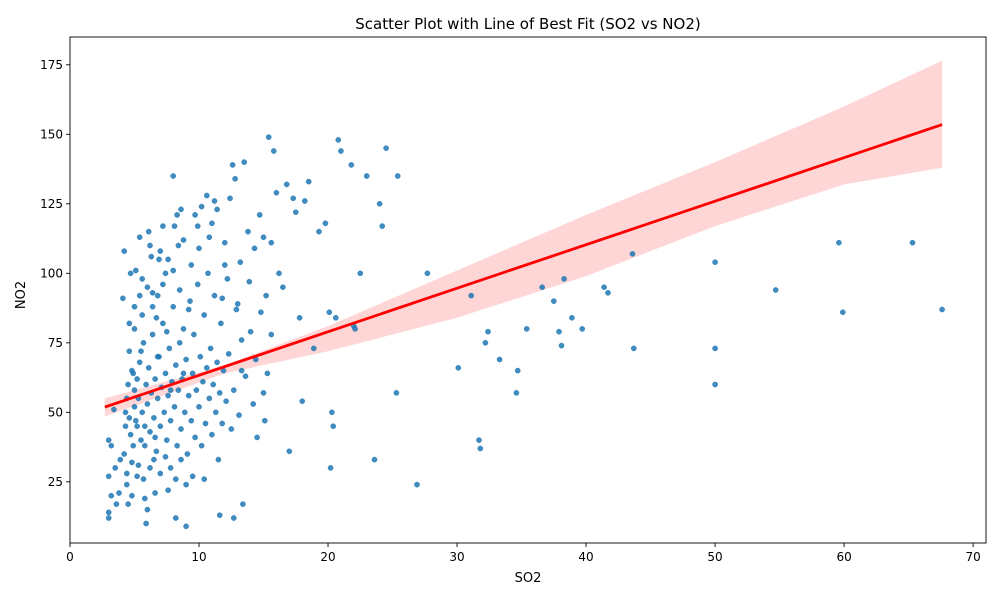 This screenshot has height=604, width=1000. I want to click on y-tick-label: 50, so click(55, 412).